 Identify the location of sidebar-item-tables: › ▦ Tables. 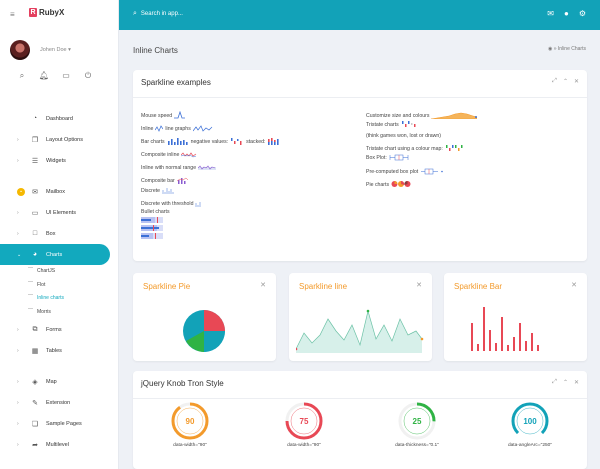
(59, 350).